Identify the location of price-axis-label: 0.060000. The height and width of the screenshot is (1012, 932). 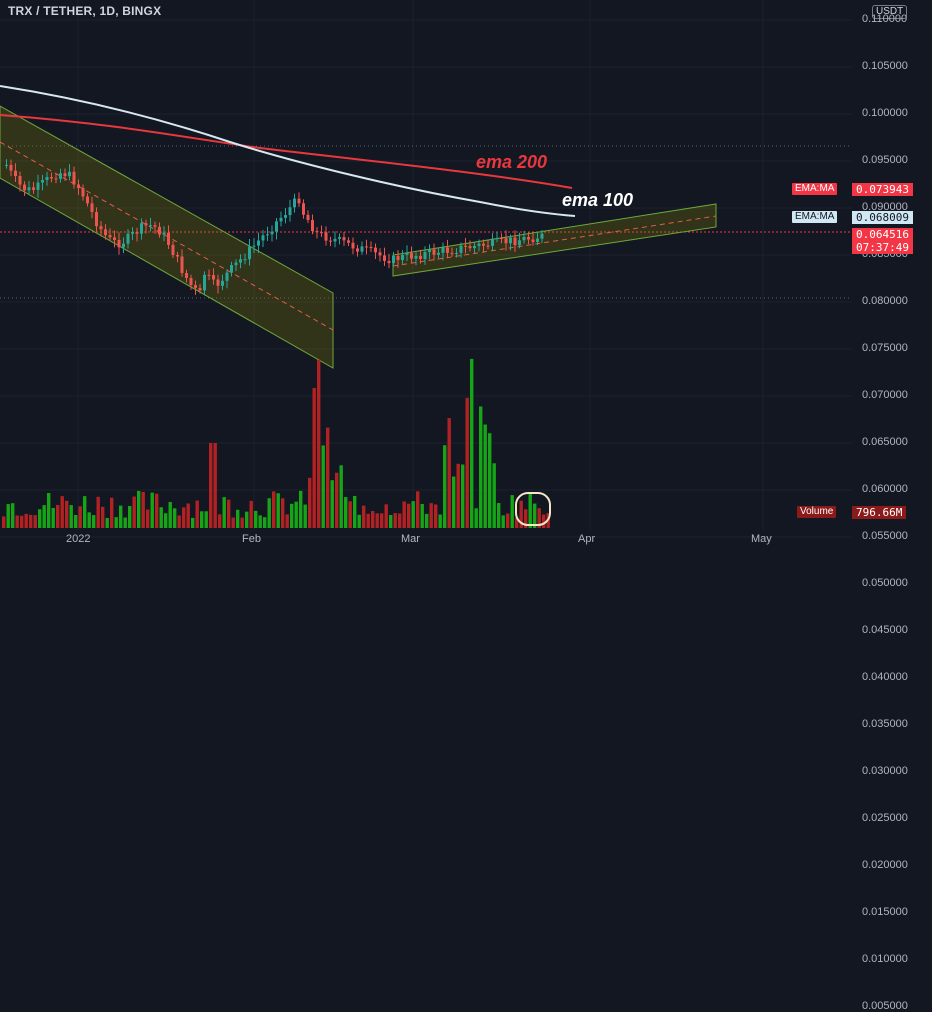
(885, 489).